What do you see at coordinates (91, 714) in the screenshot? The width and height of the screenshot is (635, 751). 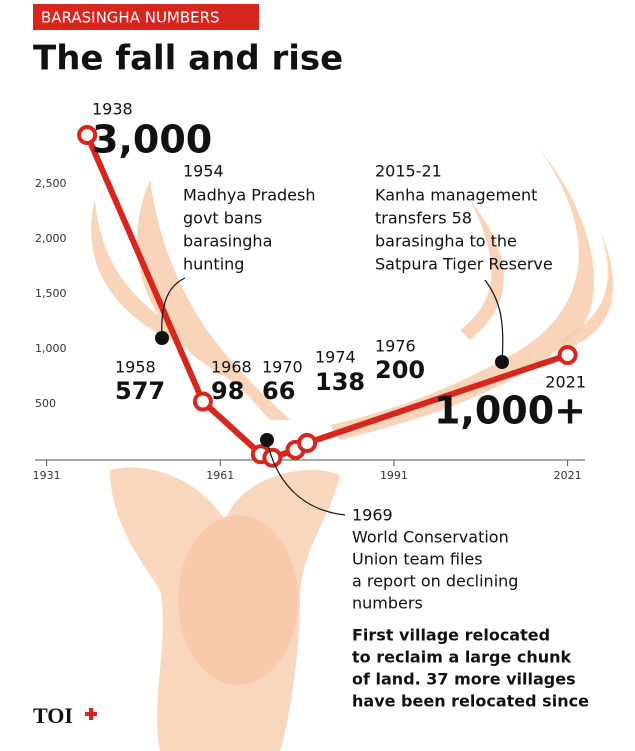 I see `logo-plus` at bounding box center [91, 714].